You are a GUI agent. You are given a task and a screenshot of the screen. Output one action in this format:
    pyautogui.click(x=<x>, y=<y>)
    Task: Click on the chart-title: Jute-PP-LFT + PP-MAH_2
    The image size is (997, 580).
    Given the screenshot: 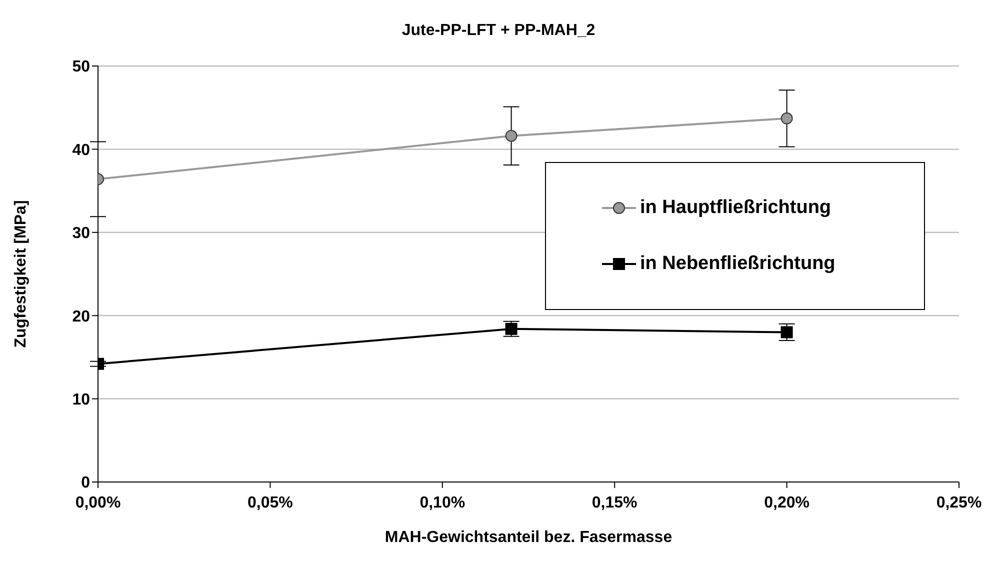 What is the action you would take?
    pyautogui.click(x=498, y=31)
    